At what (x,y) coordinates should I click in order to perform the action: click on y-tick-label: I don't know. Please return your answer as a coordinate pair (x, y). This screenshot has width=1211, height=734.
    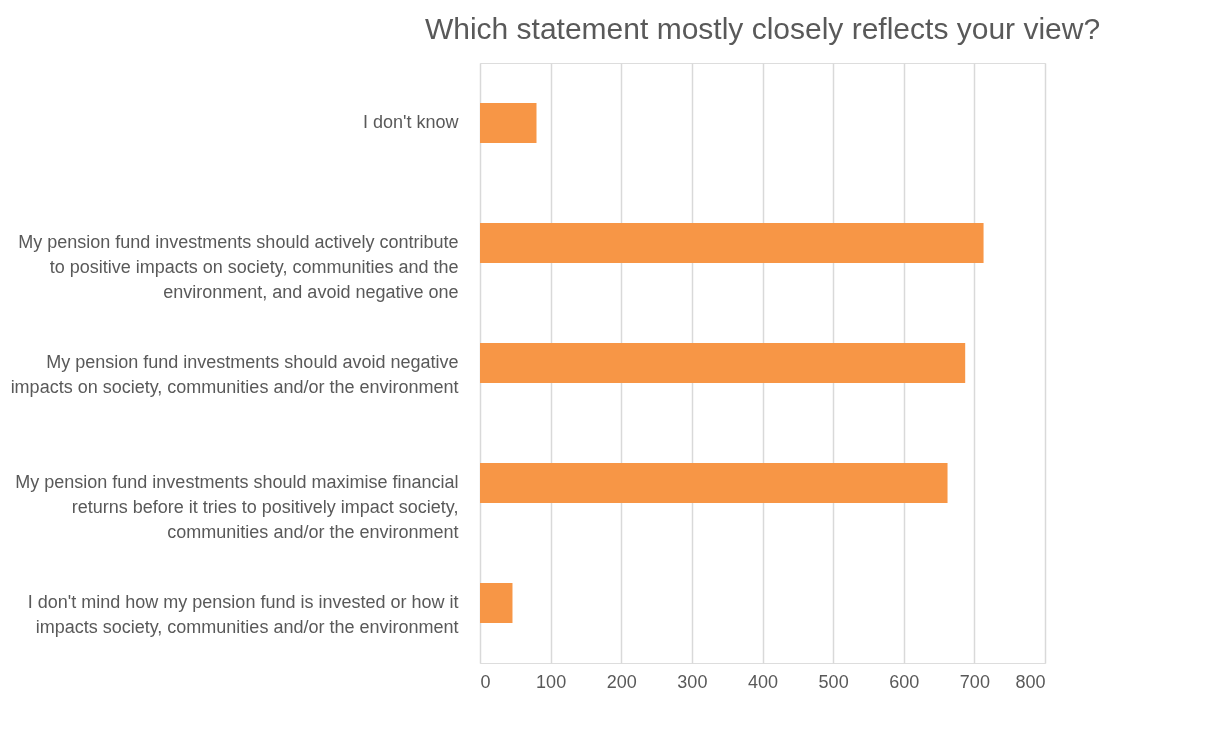
    Looking at the image, I should click on (411, 122).